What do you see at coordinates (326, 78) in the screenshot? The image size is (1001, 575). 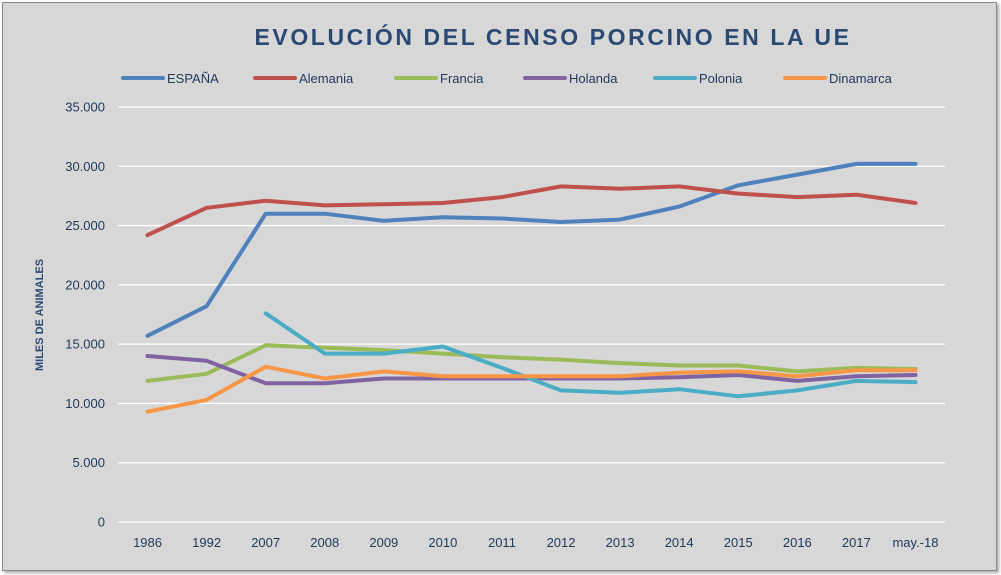 I see `legend-label: Alemania` at bounding box center [326, 78].